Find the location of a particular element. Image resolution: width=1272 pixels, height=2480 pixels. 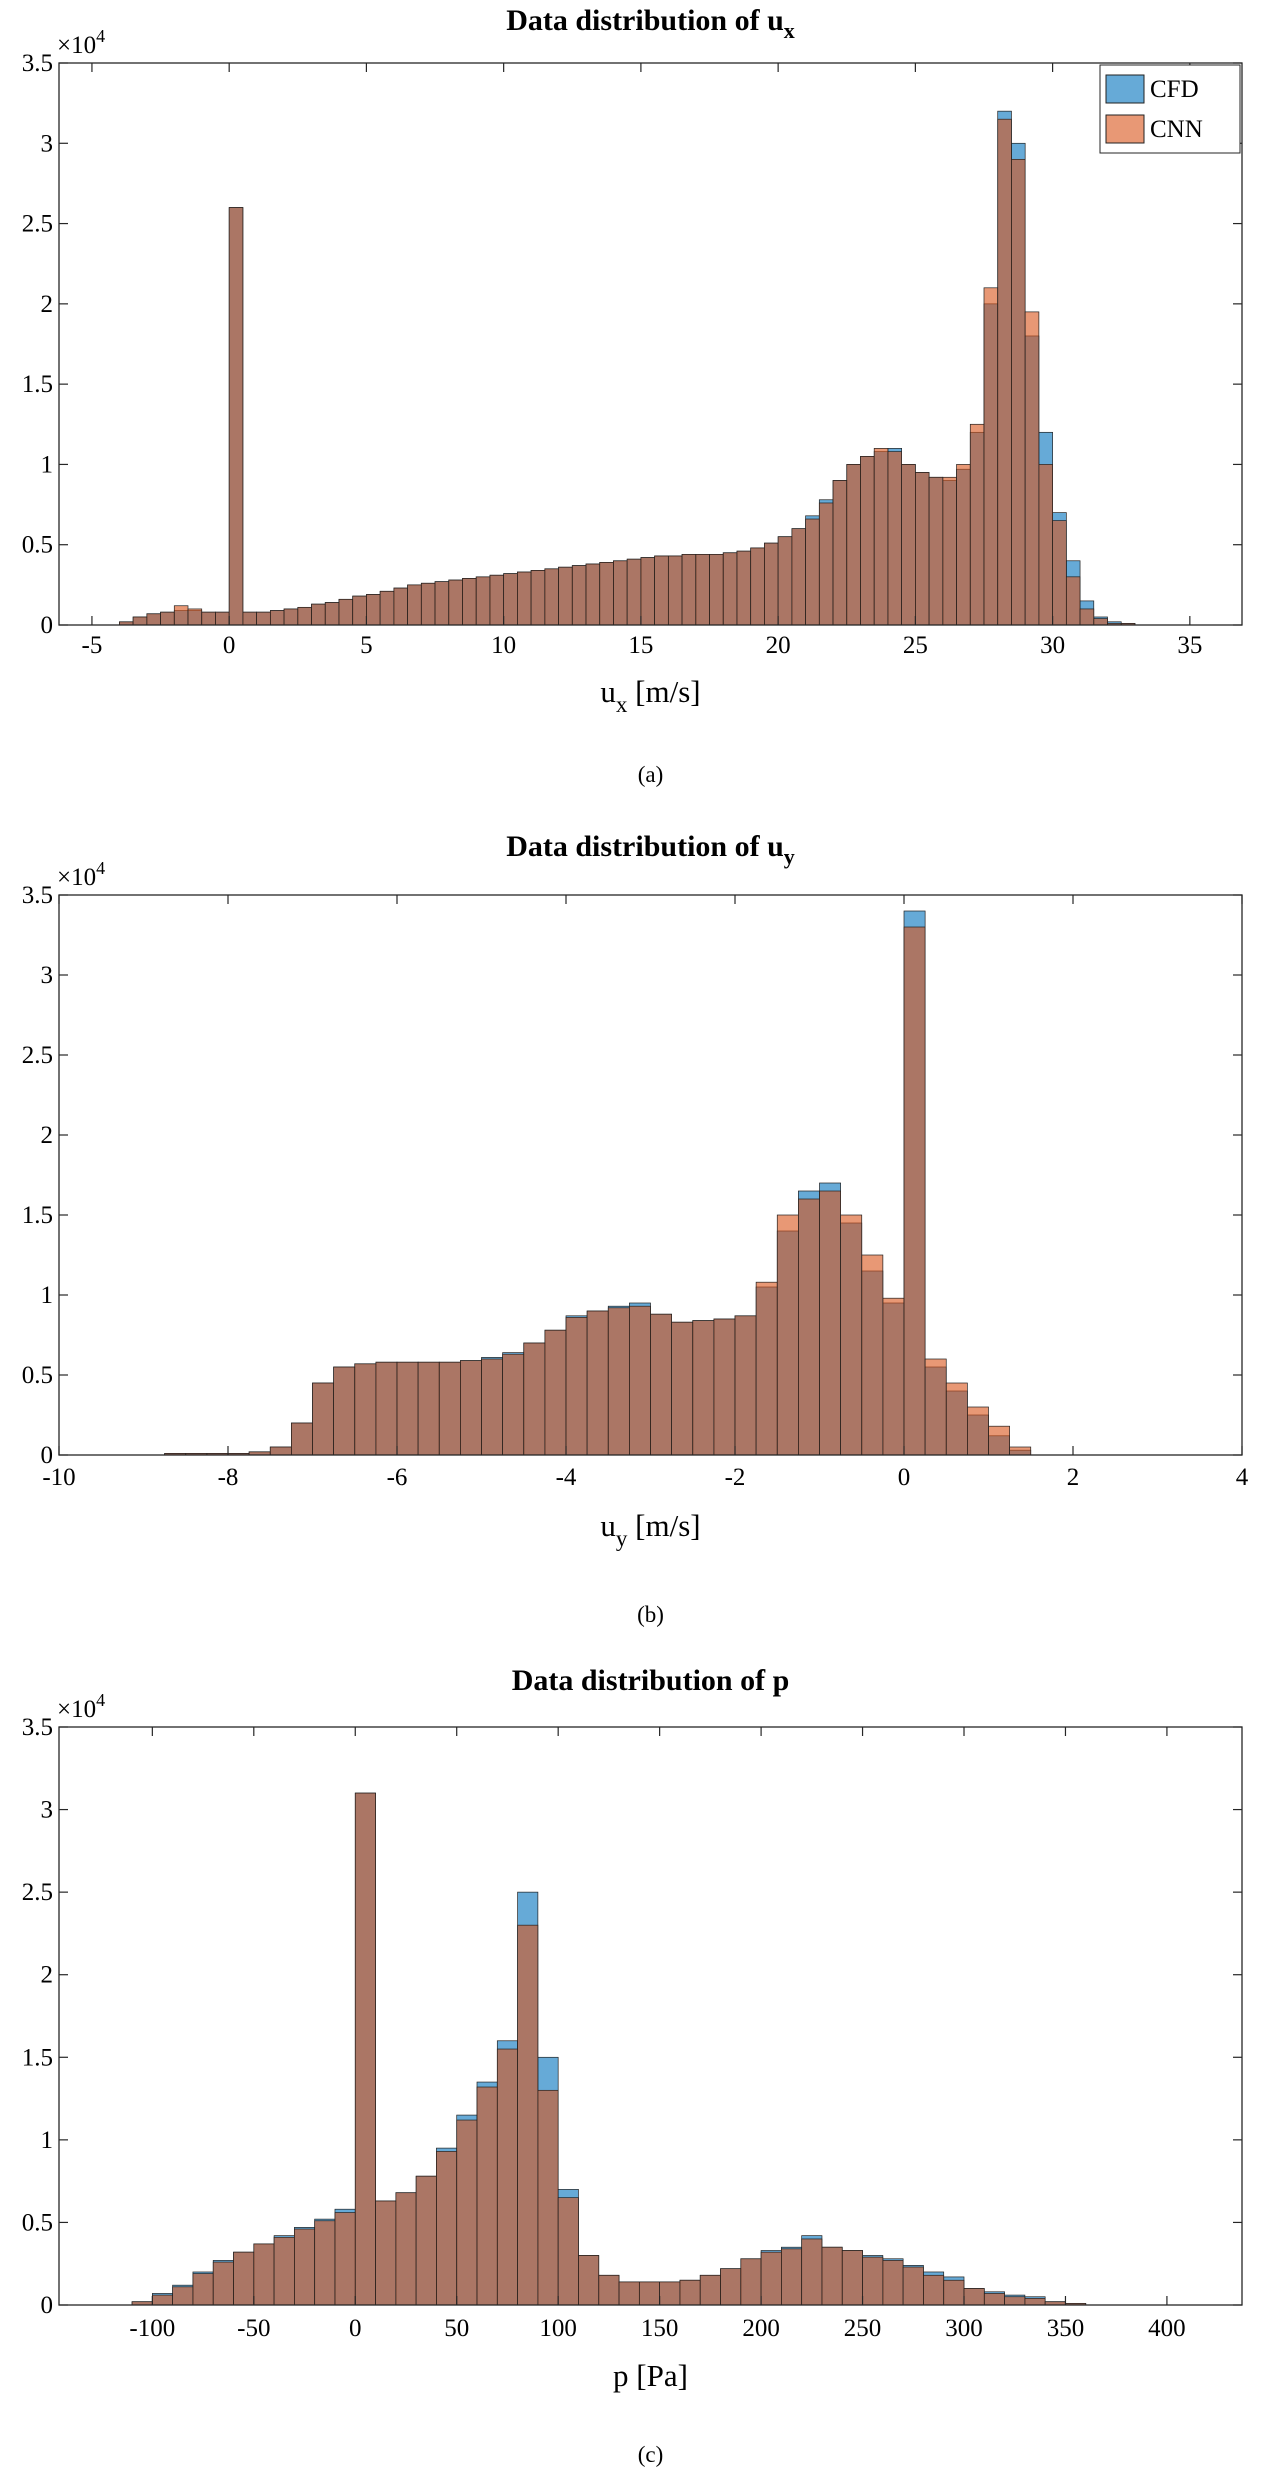

x-tick-label: 15 is located at coordinates (640, 645).